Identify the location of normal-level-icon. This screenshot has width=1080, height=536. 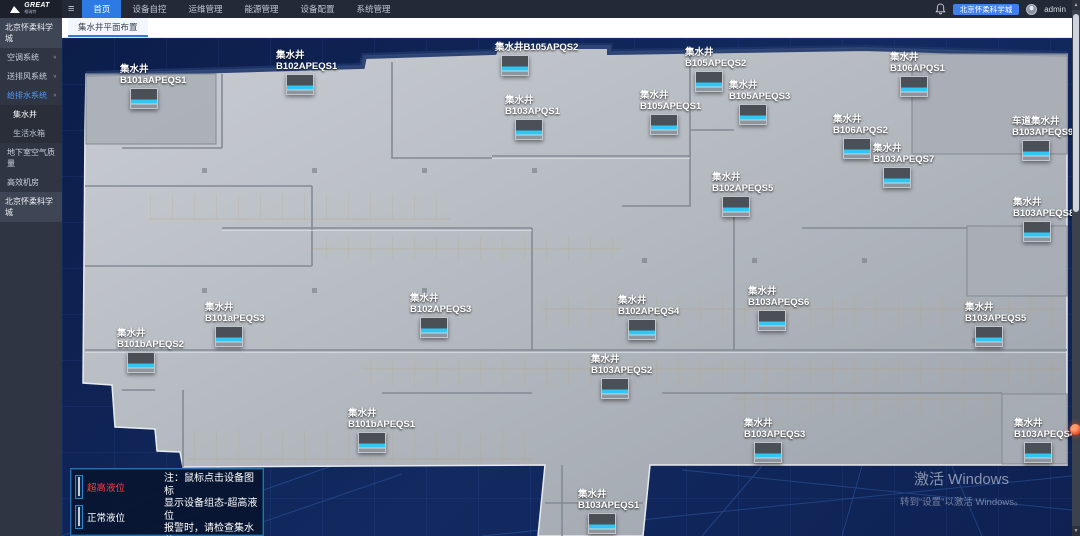
(79, 517).